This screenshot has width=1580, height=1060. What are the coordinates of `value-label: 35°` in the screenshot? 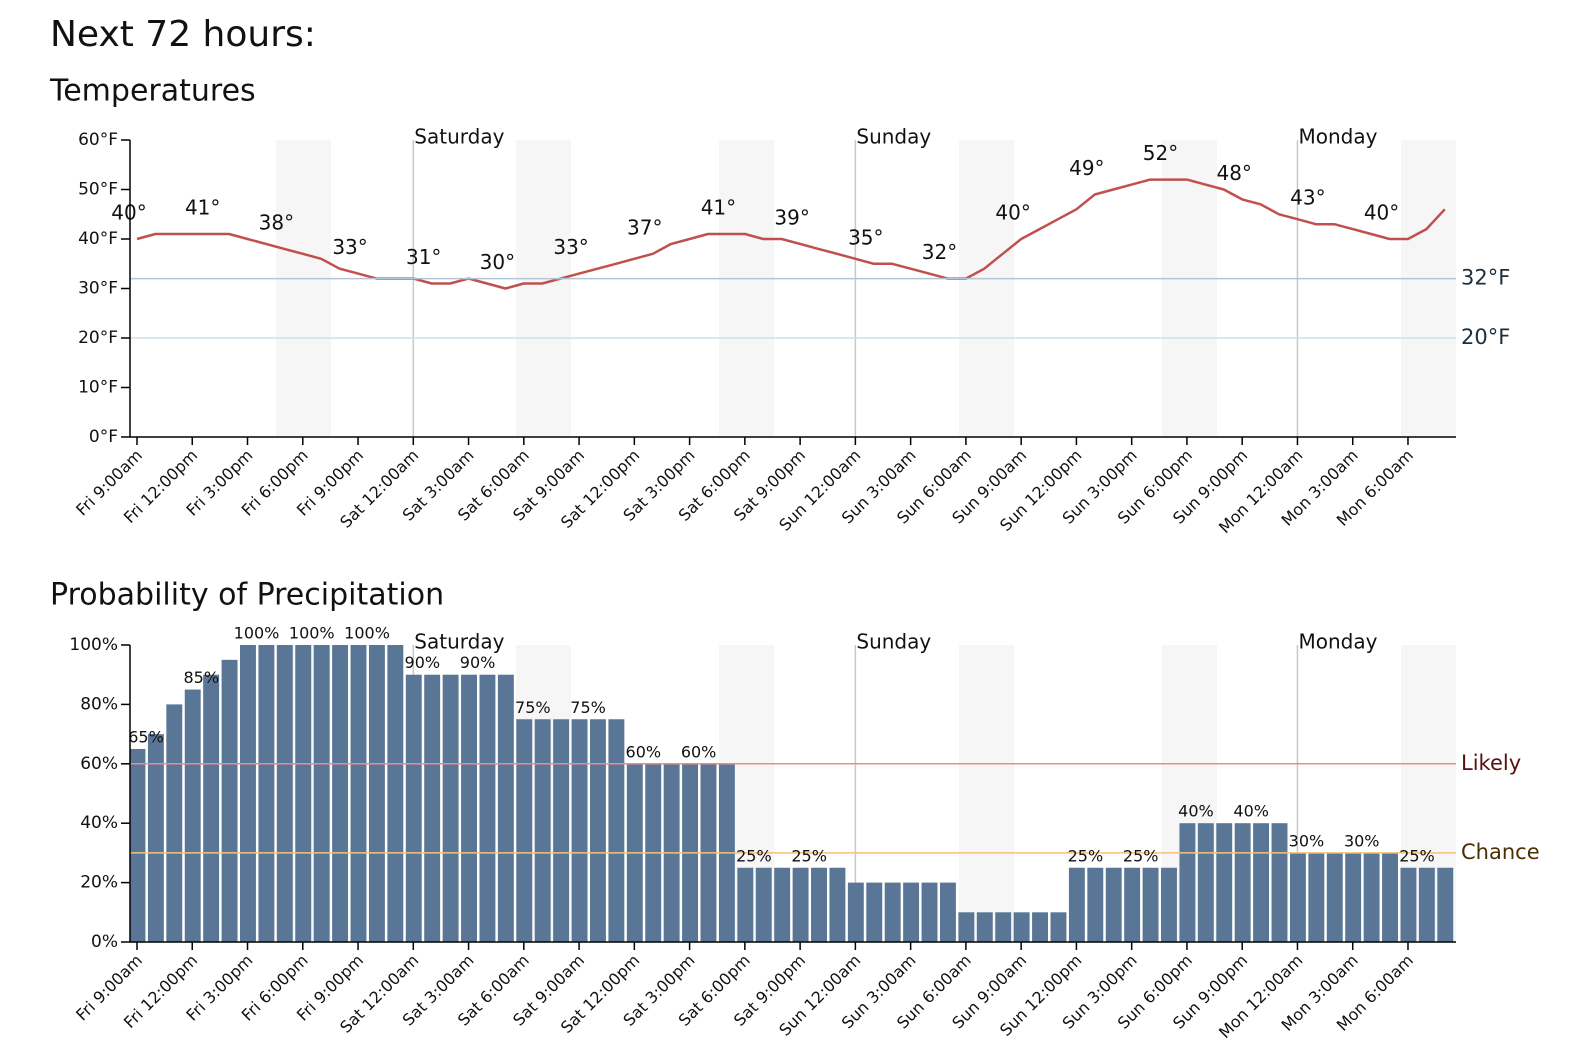 It's located at (865, 237).